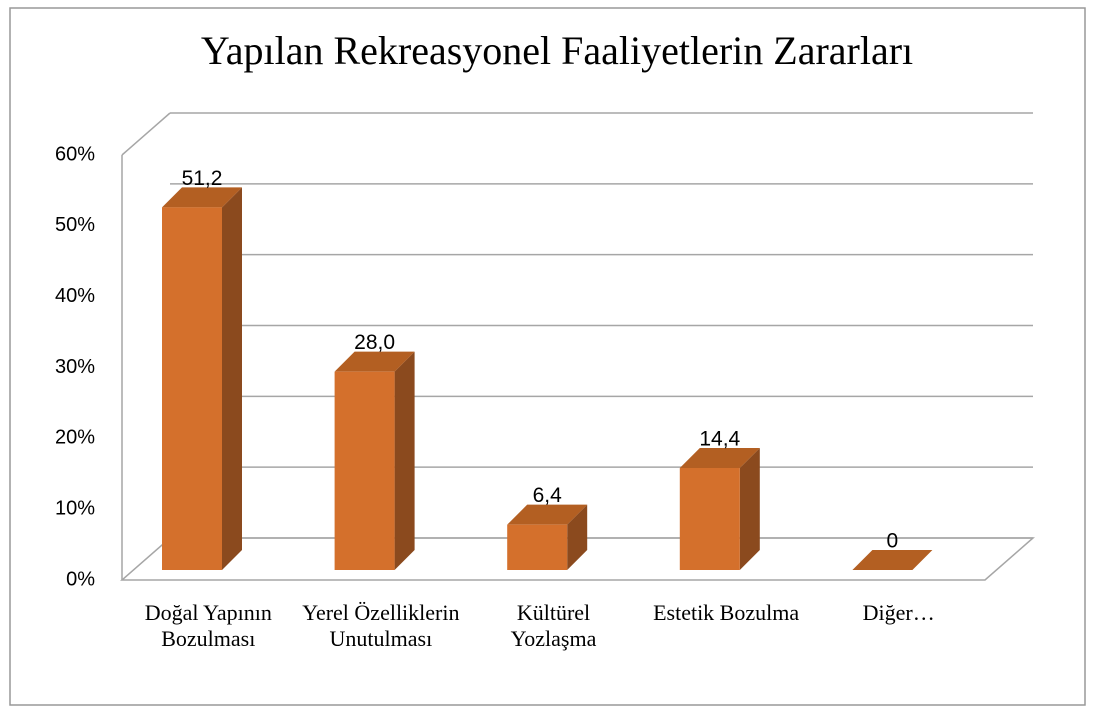 Image resolution: width=1097 pixels, height=713 pixels. I want to click on y-tick-label: 40%, so click(75, 296).